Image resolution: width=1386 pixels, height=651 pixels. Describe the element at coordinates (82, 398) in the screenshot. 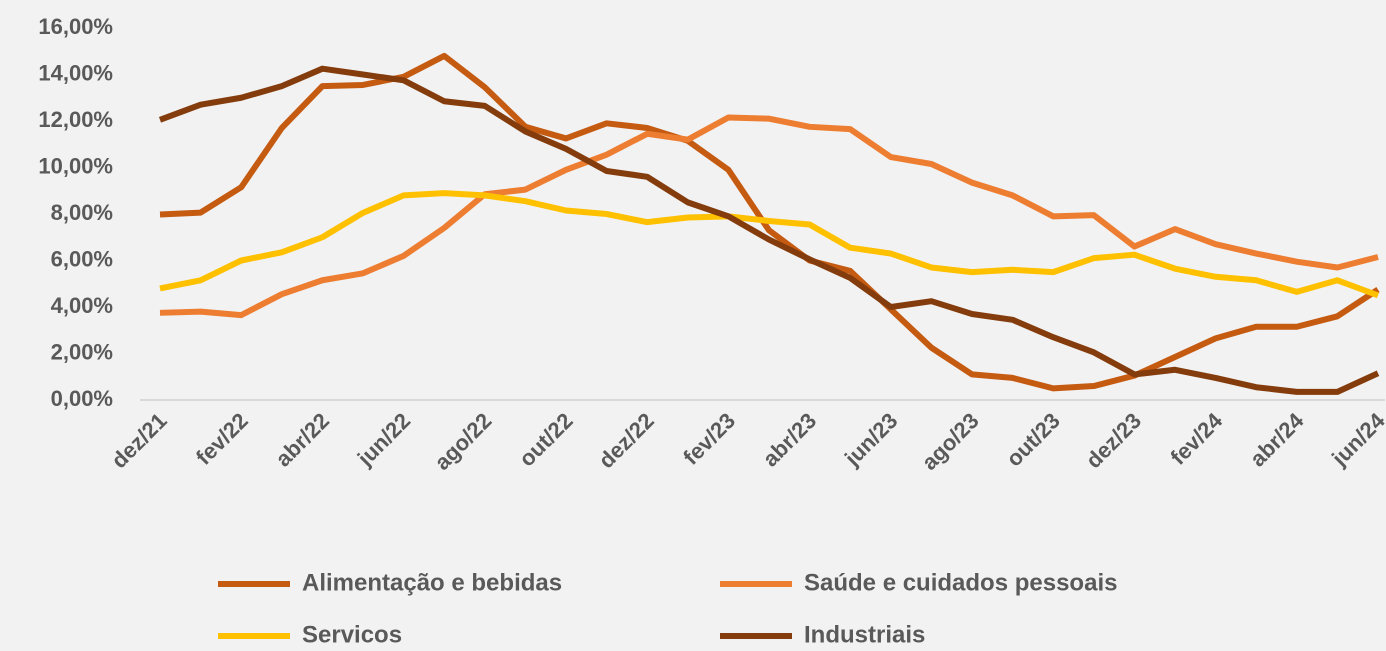

I see `y-tick-label: 0,00%` at that location.